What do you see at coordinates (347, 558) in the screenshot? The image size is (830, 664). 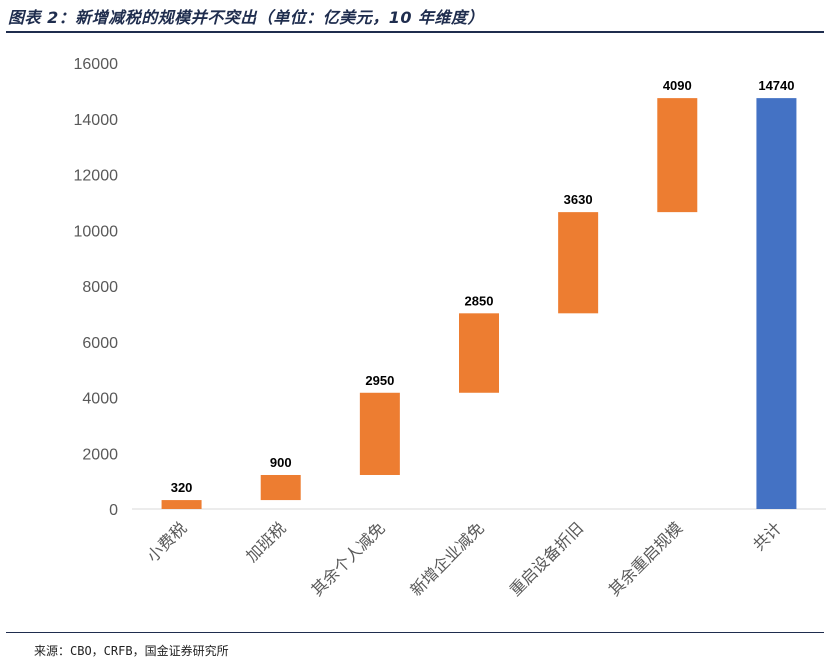 I see `x-category-label: 其余个人减免` at bounding box center [347, 558].